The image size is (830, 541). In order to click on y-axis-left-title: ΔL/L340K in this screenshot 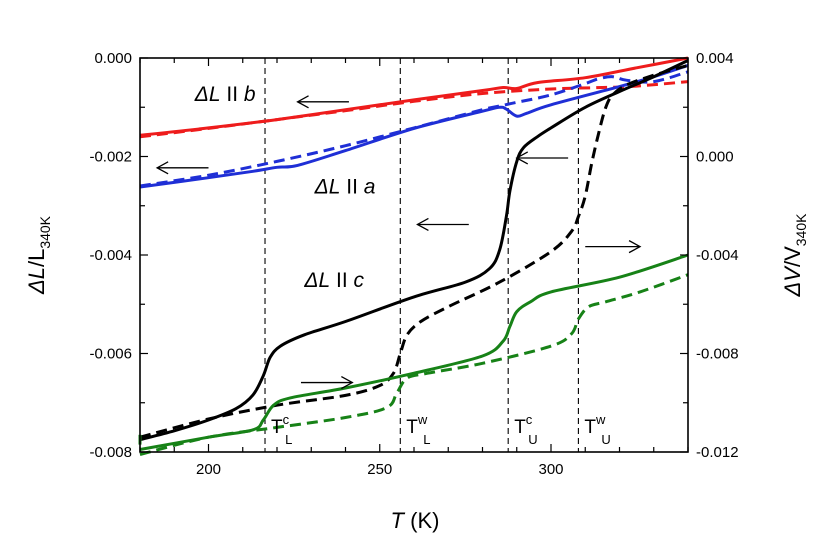, I will do `click(38, 255)`.